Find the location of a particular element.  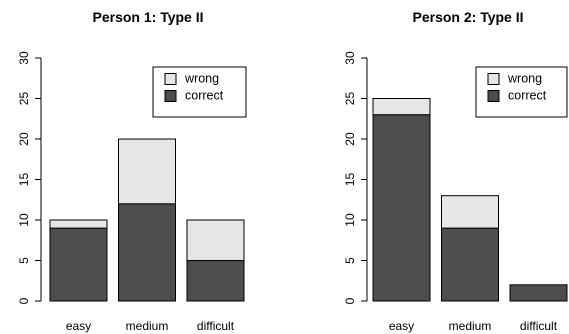

chart-title: Person 2: Type II is located at coordinates (468, 17).